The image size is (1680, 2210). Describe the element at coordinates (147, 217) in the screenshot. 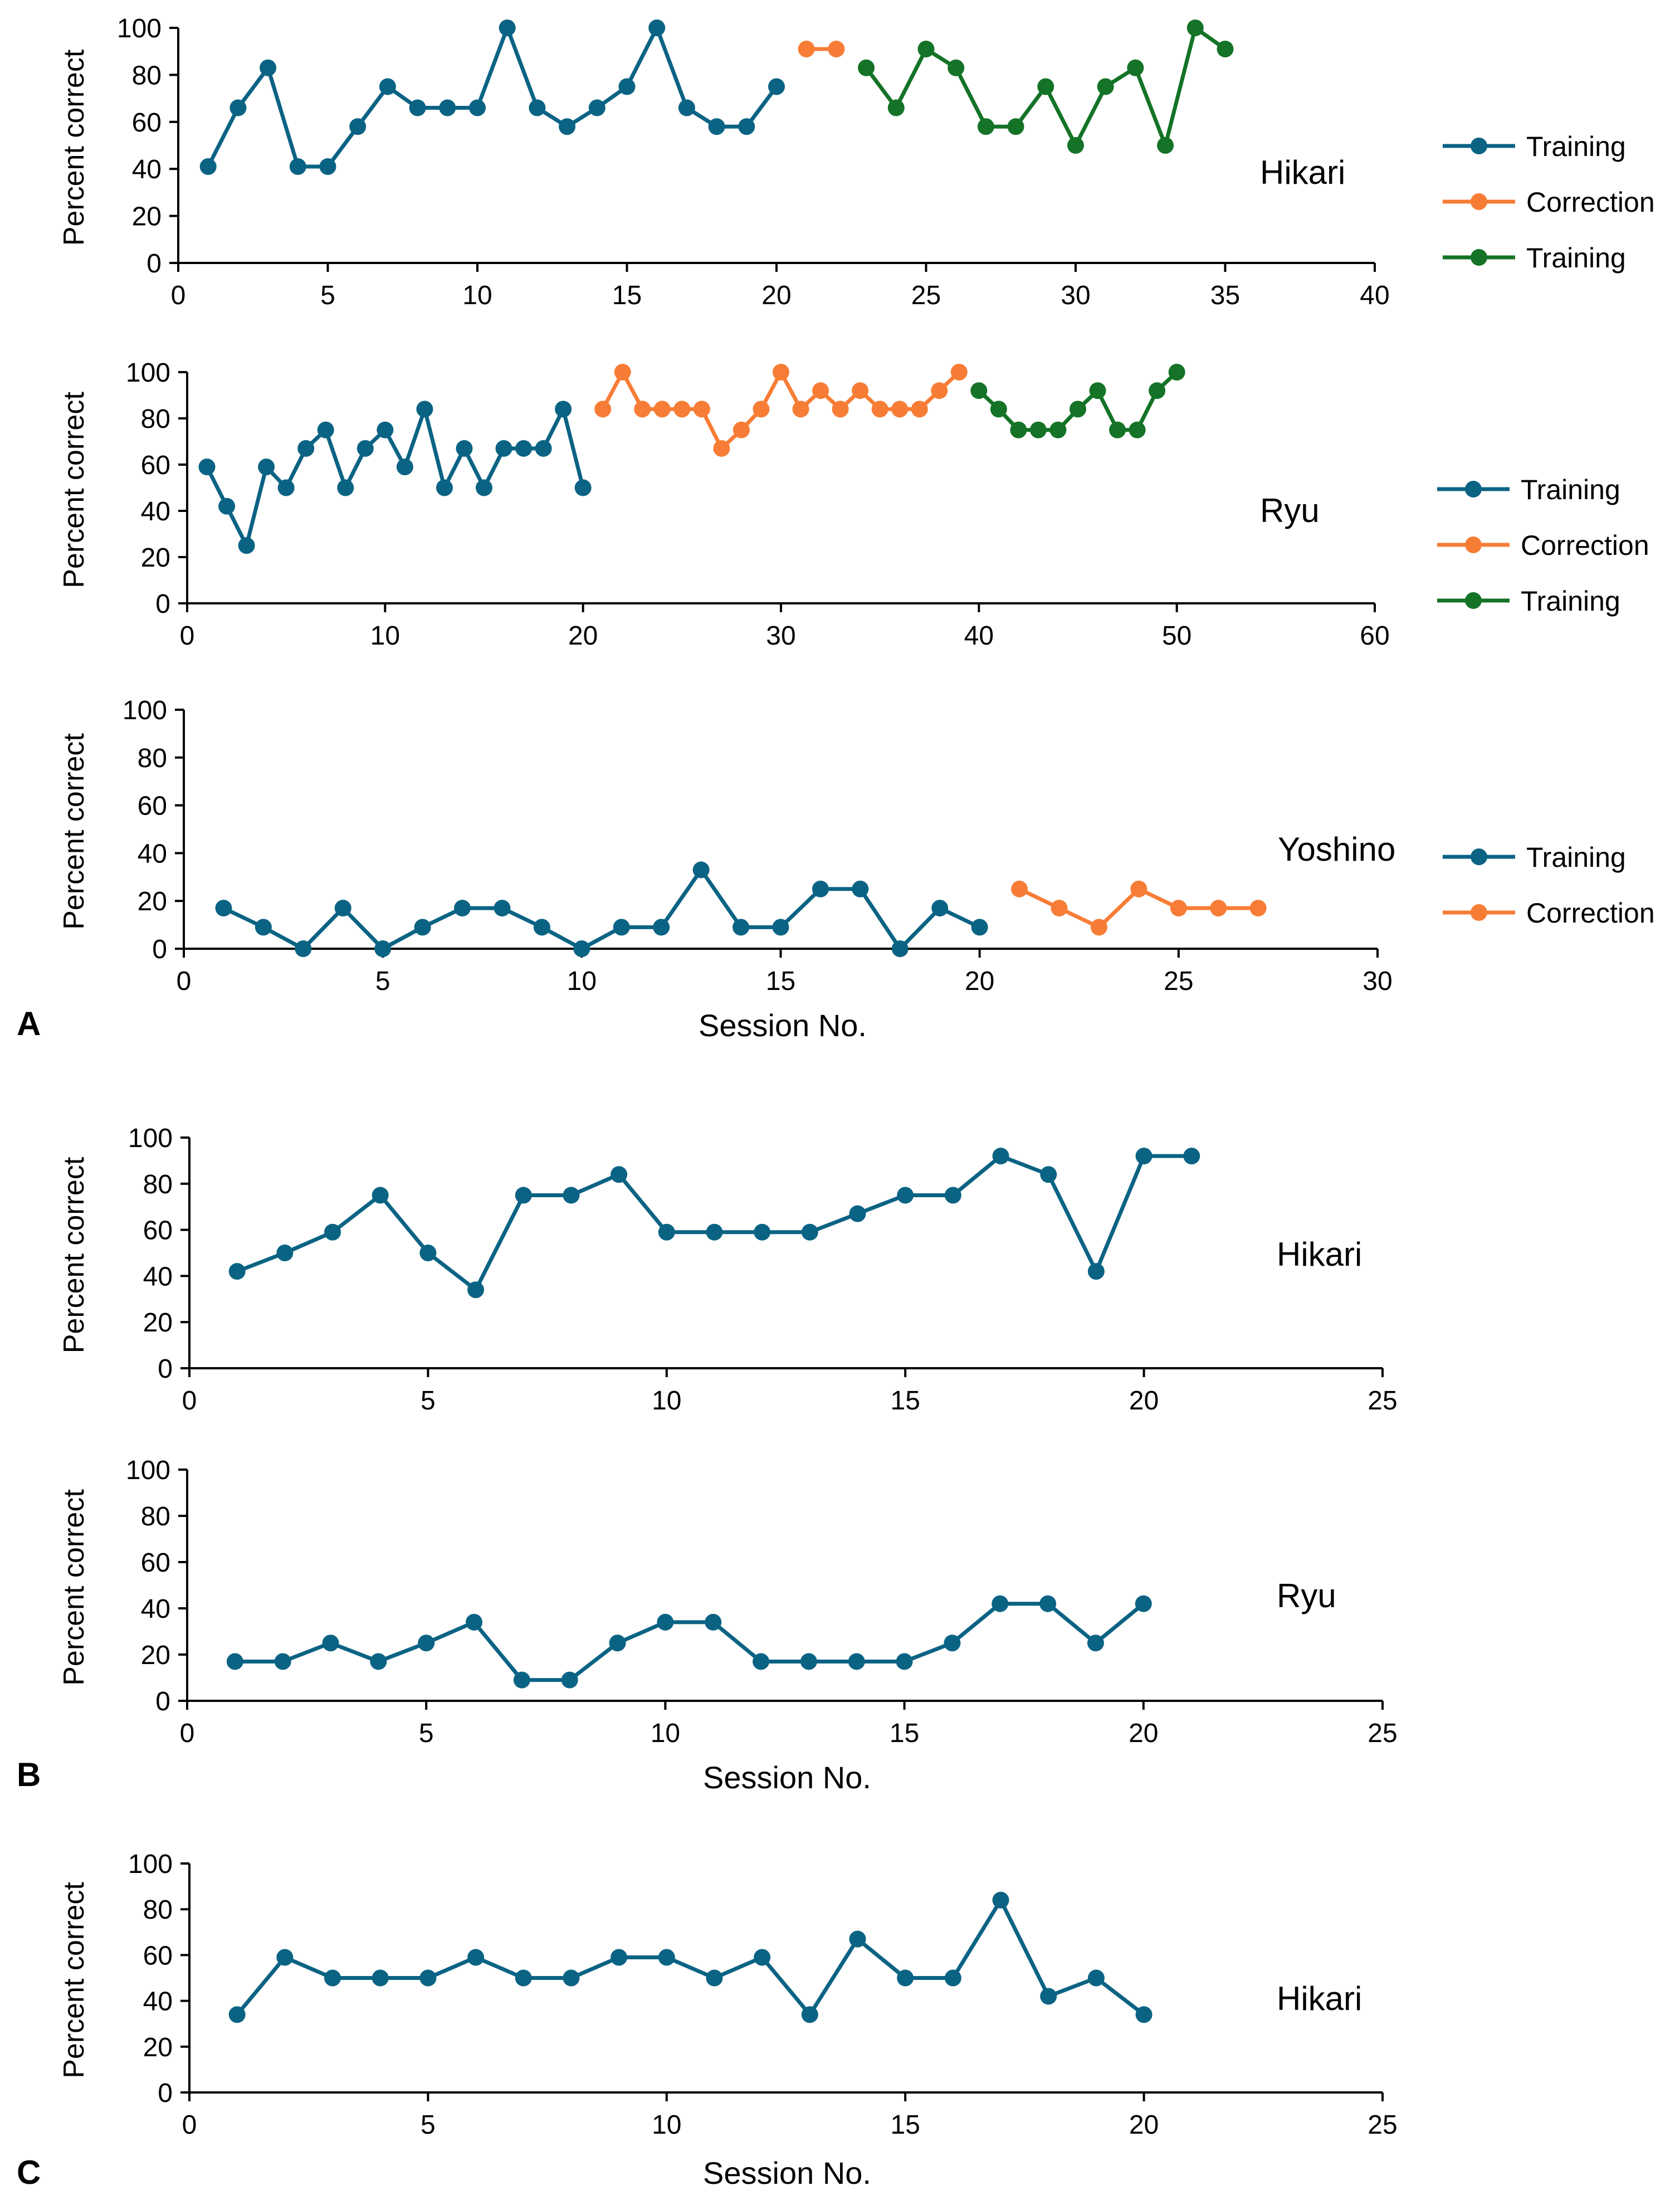

I see `y-tick-label: 20` at that location.